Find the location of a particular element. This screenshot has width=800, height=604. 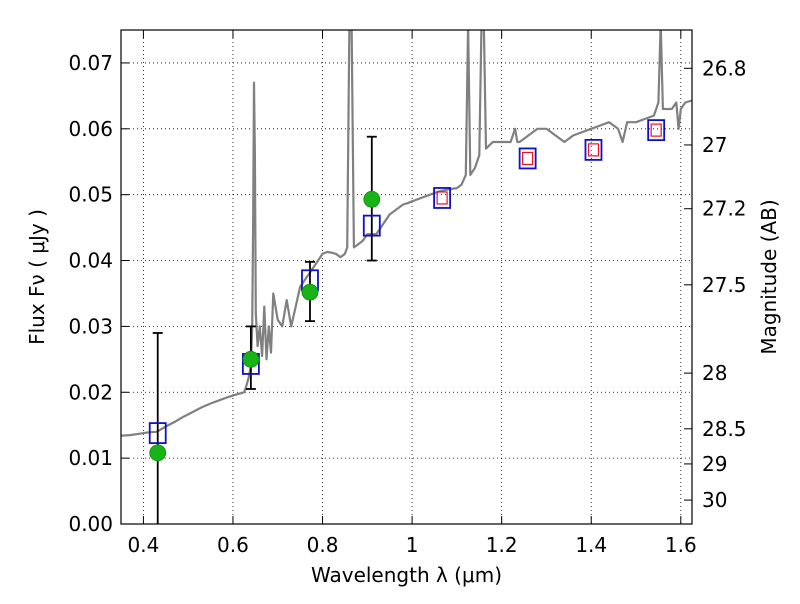

right-tick-label: 26.8 is located at coordinates (724, 68).